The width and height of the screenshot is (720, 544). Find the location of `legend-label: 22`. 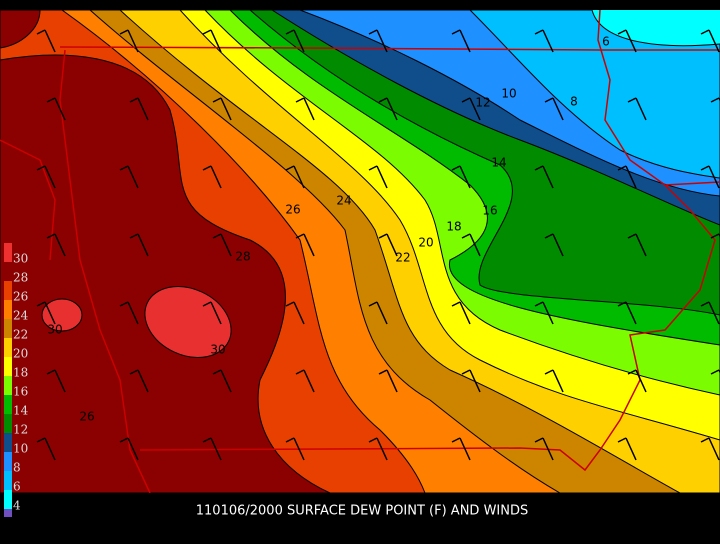

legend-label: 22 is located at coordinates (20, 335).